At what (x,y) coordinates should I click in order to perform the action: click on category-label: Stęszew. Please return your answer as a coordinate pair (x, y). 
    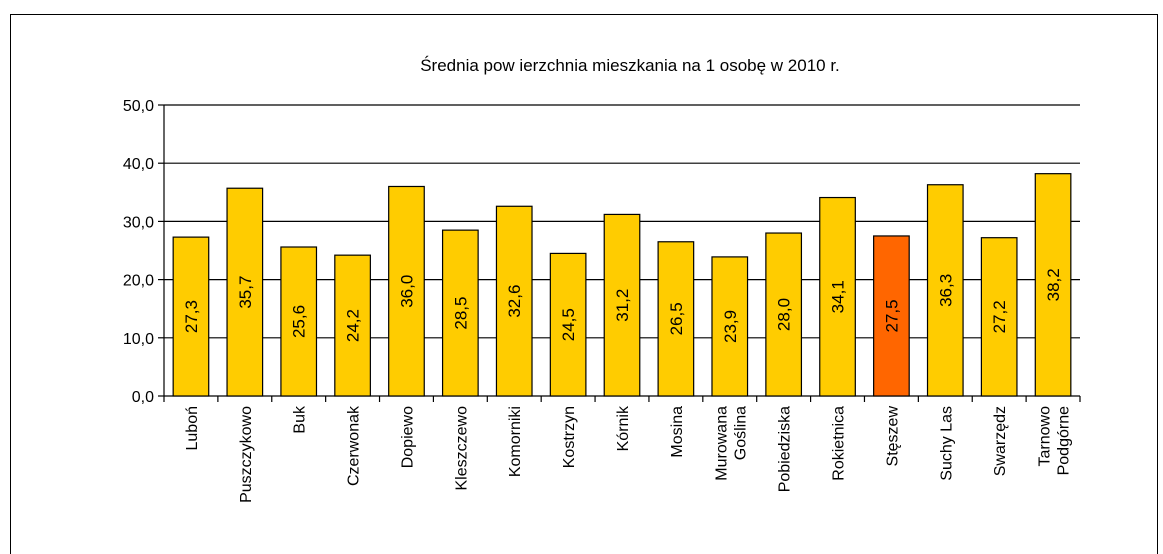
    Looking at the image, I should click on (892, 436).